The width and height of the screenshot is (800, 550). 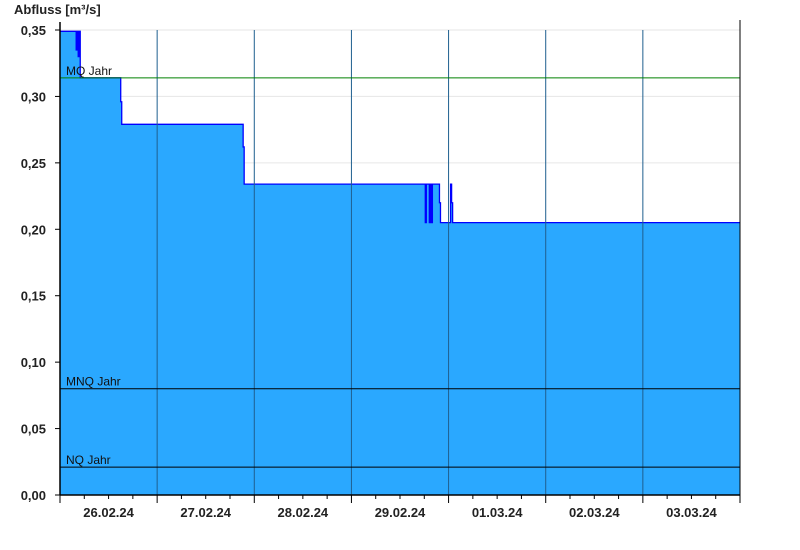 I want to click on y-tick-label: 0,15, so click(x=33, y=296).